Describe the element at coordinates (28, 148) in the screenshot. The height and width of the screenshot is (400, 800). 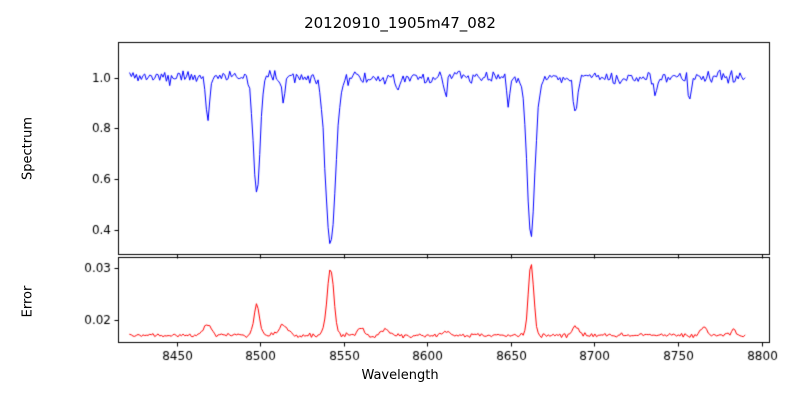
I see `spectrum-y-axis-label: Spectrum` at that location.